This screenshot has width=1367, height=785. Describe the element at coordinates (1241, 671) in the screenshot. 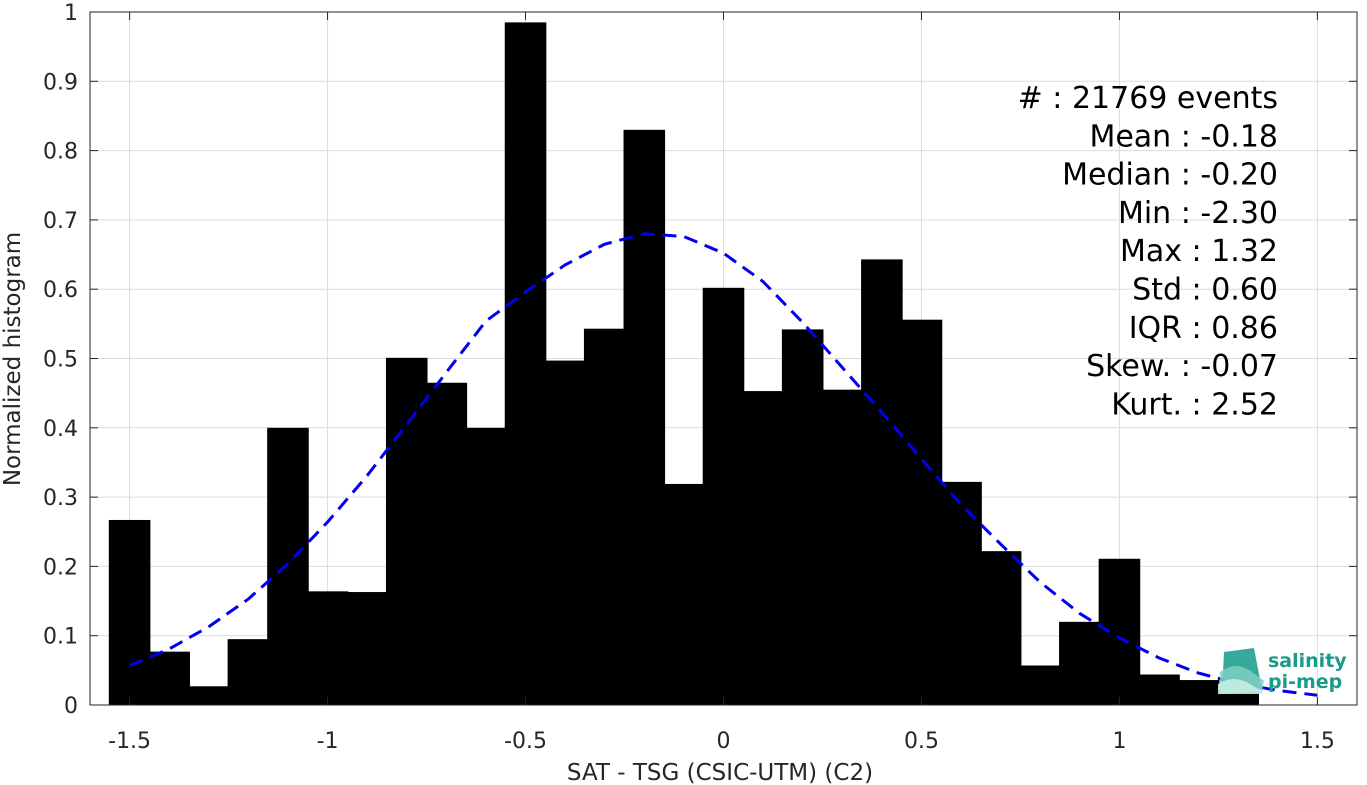

I see `wave-logo-icon` at that location.